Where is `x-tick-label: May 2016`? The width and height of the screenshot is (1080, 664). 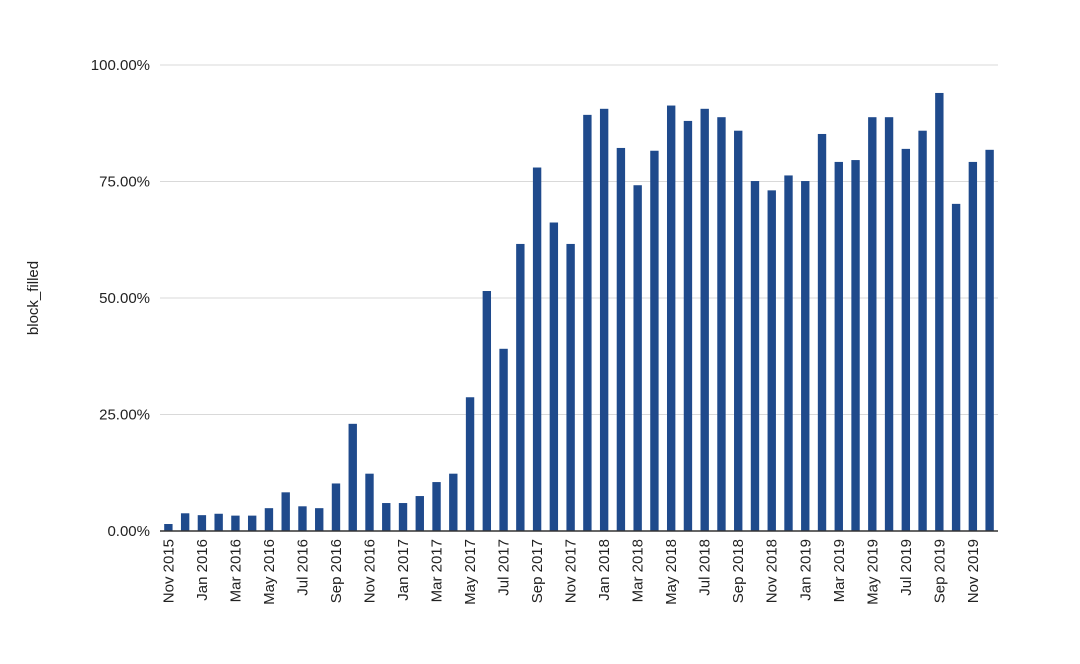
x-tick-label: May 2016 is located at coordinates (269, 572).